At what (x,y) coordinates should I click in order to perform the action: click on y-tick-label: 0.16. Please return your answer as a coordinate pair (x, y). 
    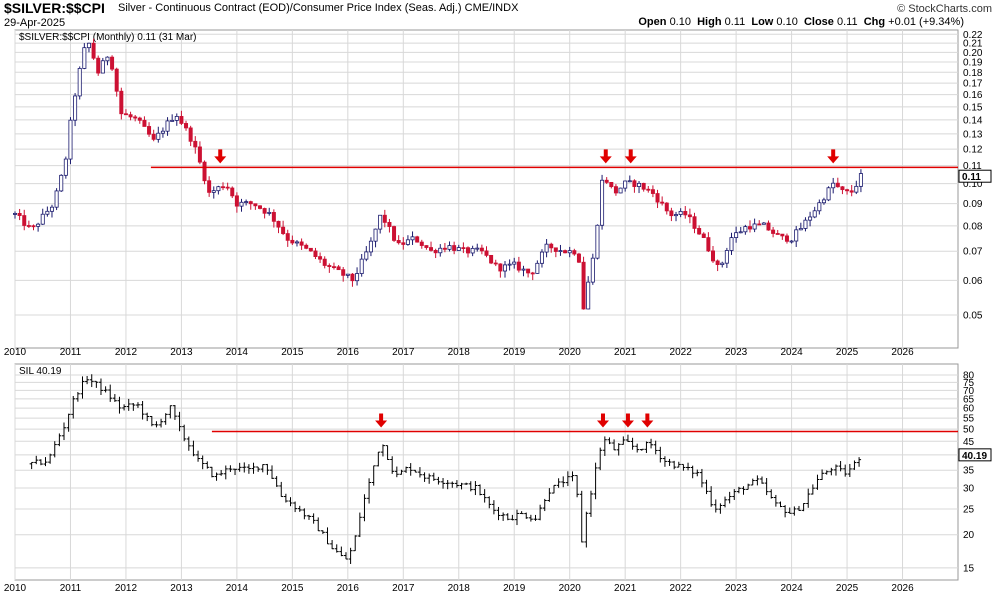
    Looking at the image, I should click on (973, 95).